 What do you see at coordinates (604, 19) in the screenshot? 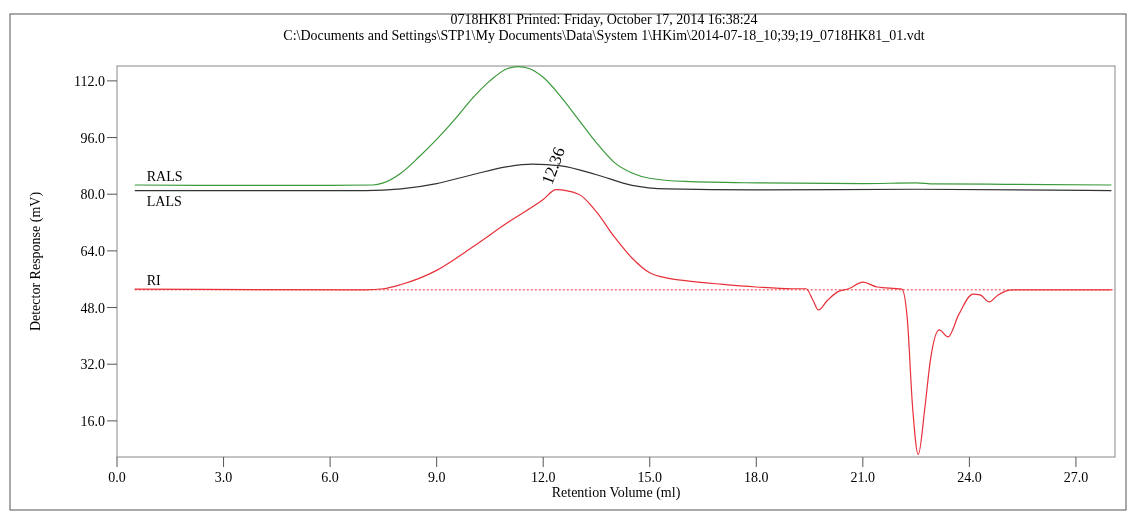
I see `chart-title: 0718HK81 Printed: Friday, October 17, 2014 16:38:24` at bounding box center [604, 19].